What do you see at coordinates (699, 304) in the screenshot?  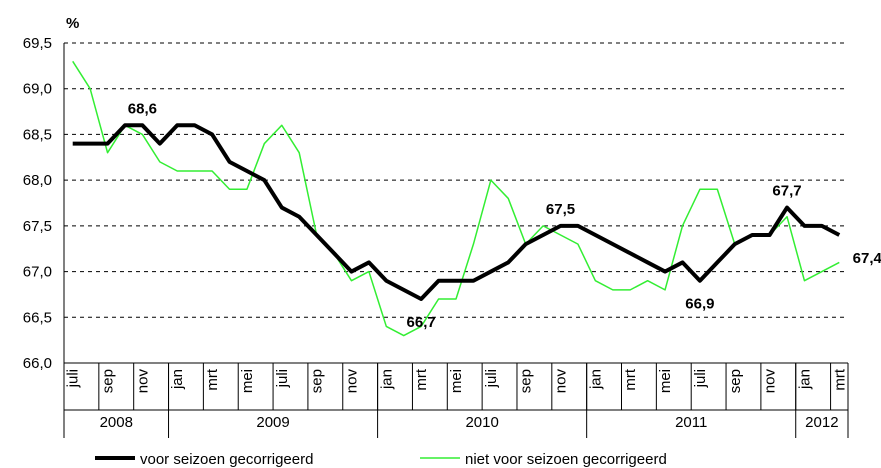 I see `value-label: 66,9` at bounding box center [699, 304].